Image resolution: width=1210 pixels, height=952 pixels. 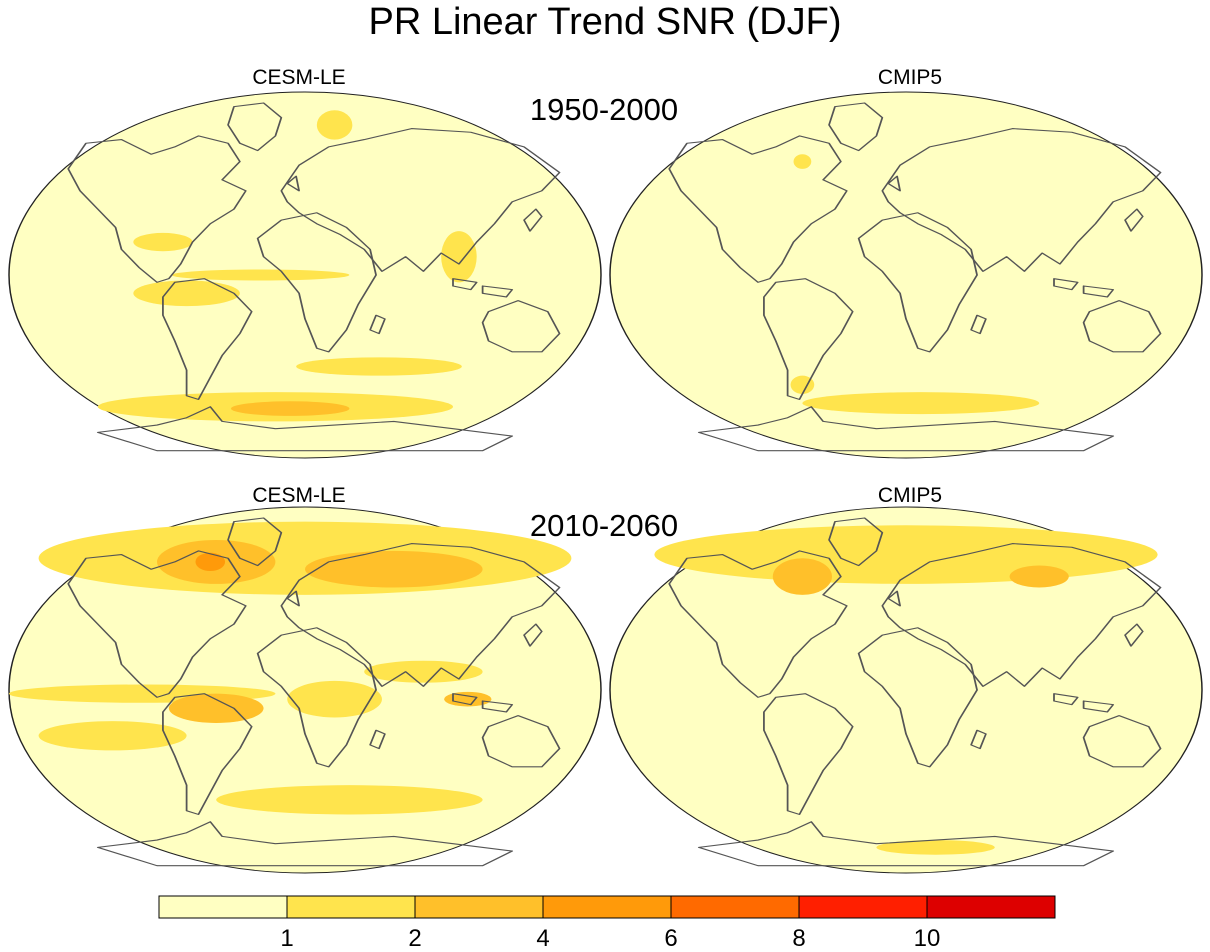 What do you see at coordinates (910, 77) in the screenshot?
I see `panel-title-cmip5-1950: CMIP5` at bounding box center [910, 77].